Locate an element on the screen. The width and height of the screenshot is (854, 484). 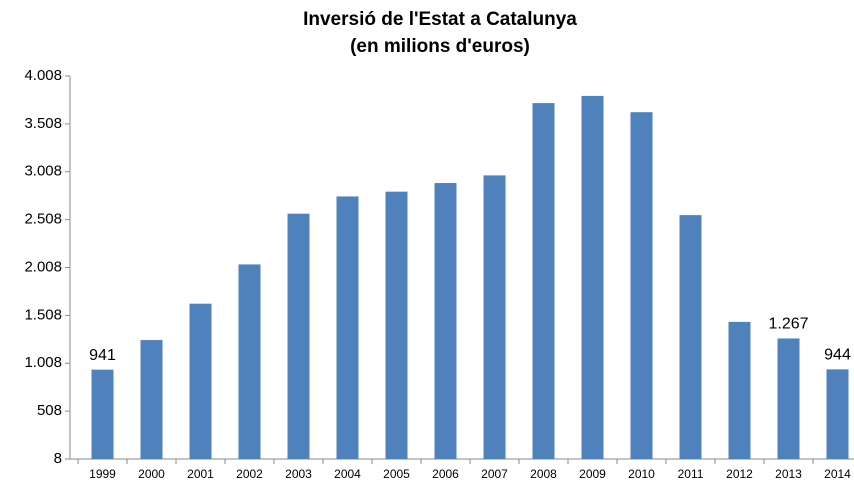
x-tick-label: 2006 is located at coordinates (445, 474).